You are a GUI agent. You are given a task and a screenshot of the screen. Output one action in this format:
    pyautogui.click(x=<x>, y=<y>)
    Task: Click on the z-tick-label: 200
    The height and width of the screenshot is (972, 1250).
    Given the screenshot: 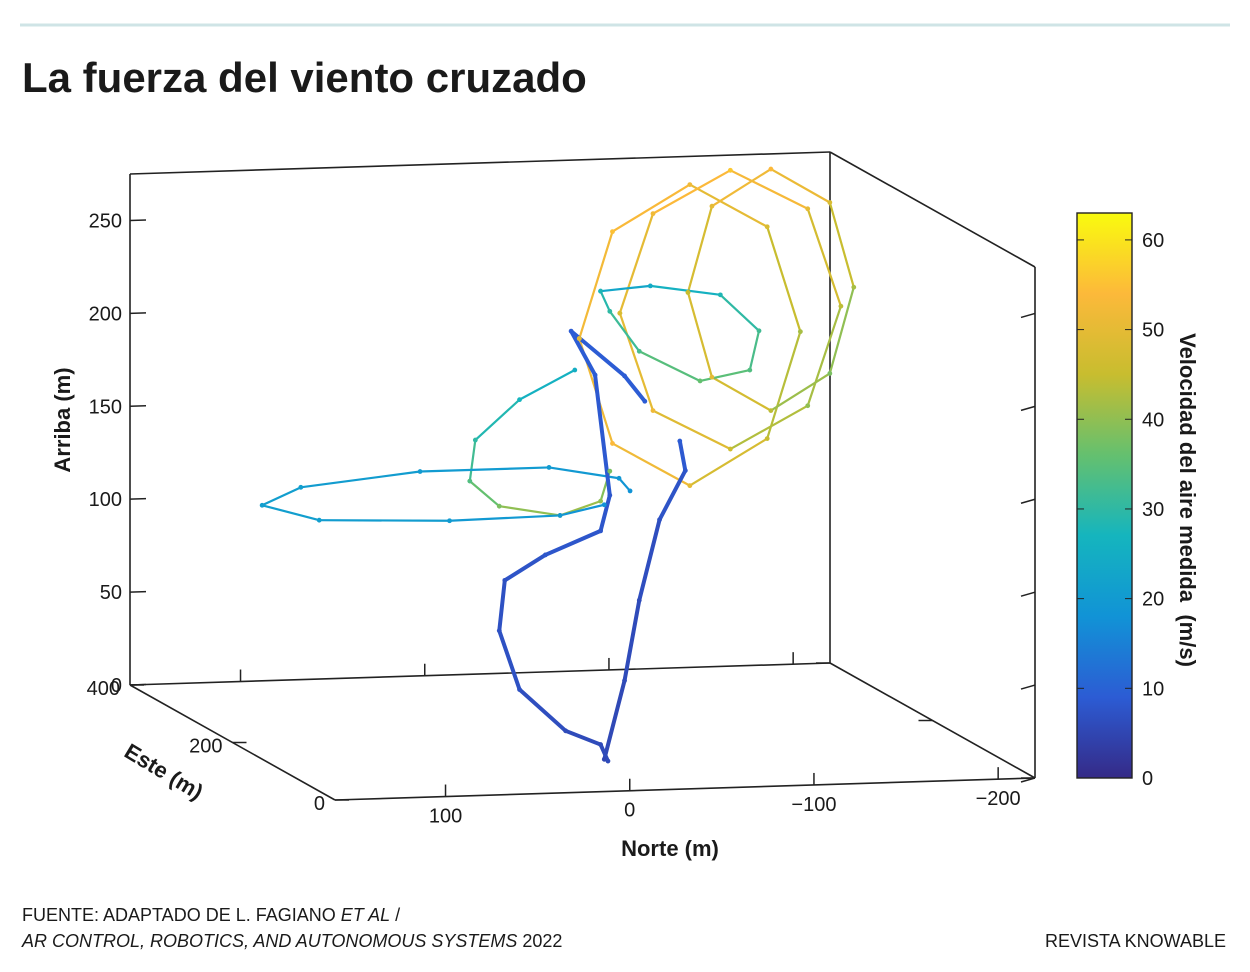 What is the action you would take?
    pyautogui.click(x=105, y=314)
    